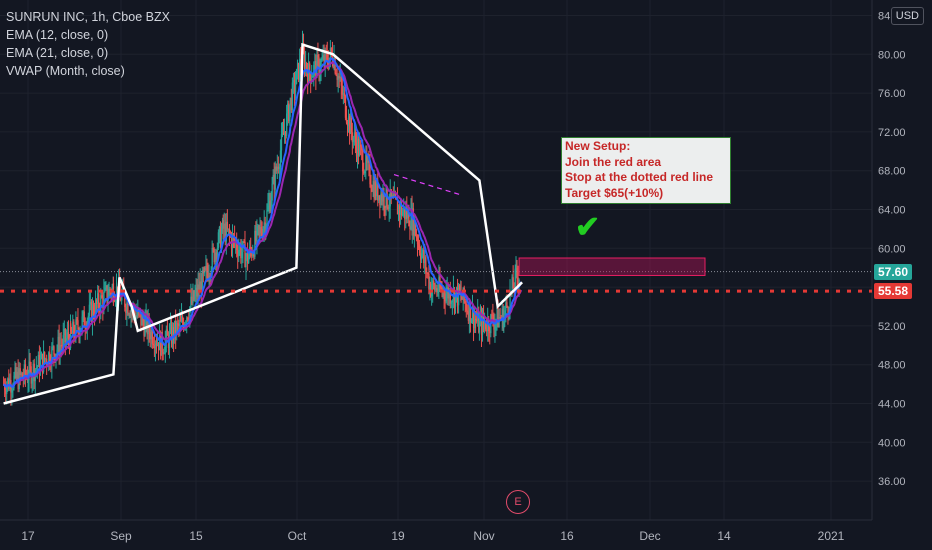 This screenshot has width=932, height=550. I want to click on legend-ema12: EMA (12, close, 0), so click(57, 35).